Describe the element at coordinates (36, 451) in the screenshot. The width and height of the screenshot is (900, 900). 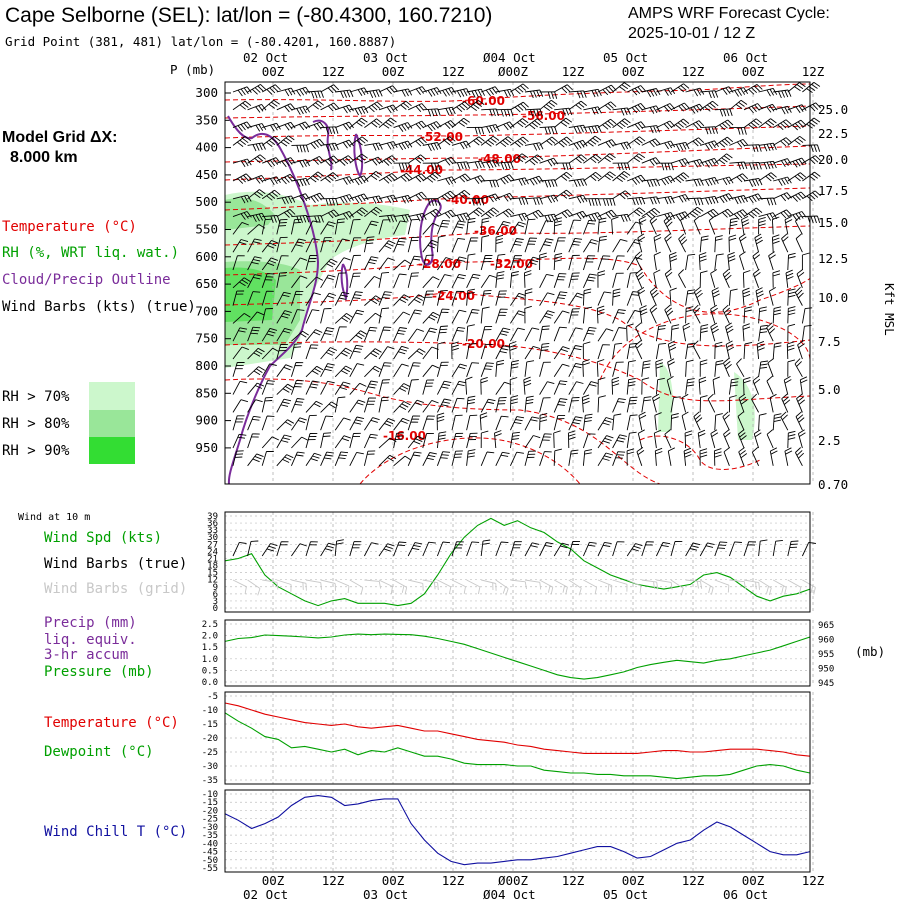
I see `rh-key-90-label: RH > 90%` at that location.